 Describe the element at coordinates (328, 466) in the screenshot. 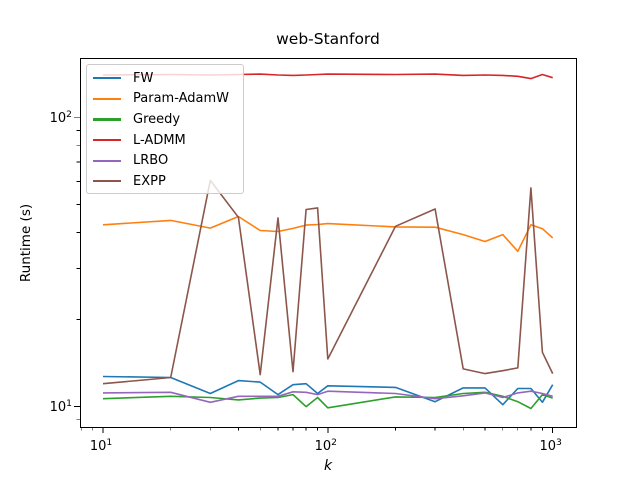

I see `x-axis-label: k` at that location.